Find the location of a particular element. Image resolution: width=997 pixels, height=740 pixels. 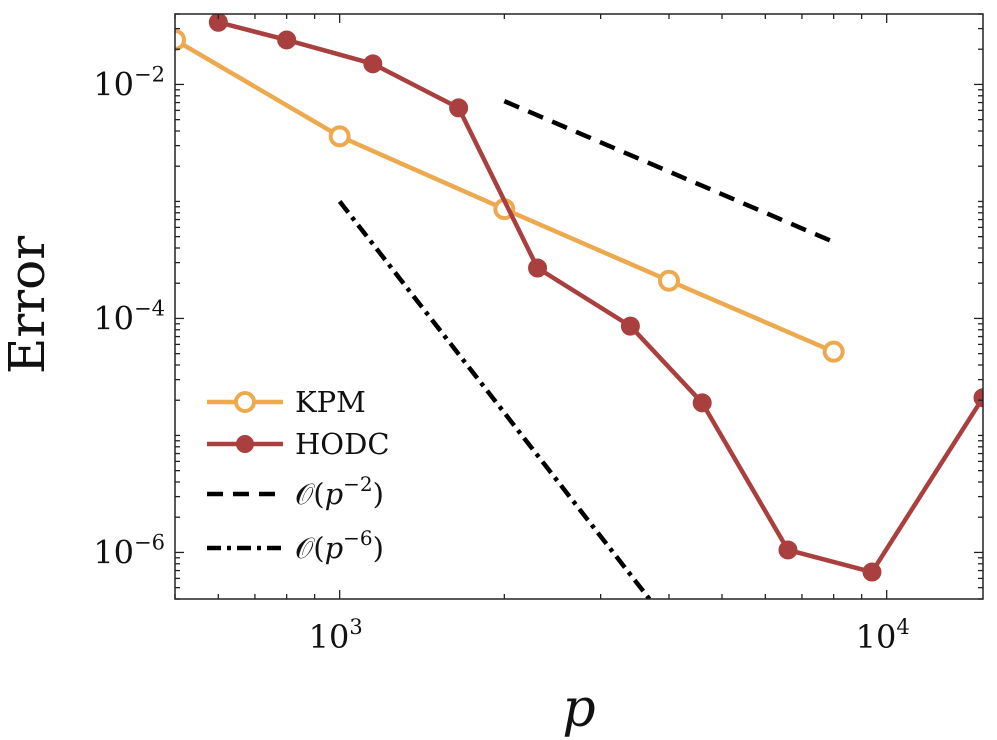

y-tick-label: 10⁻⁶ is located at coordinates (129, 550).